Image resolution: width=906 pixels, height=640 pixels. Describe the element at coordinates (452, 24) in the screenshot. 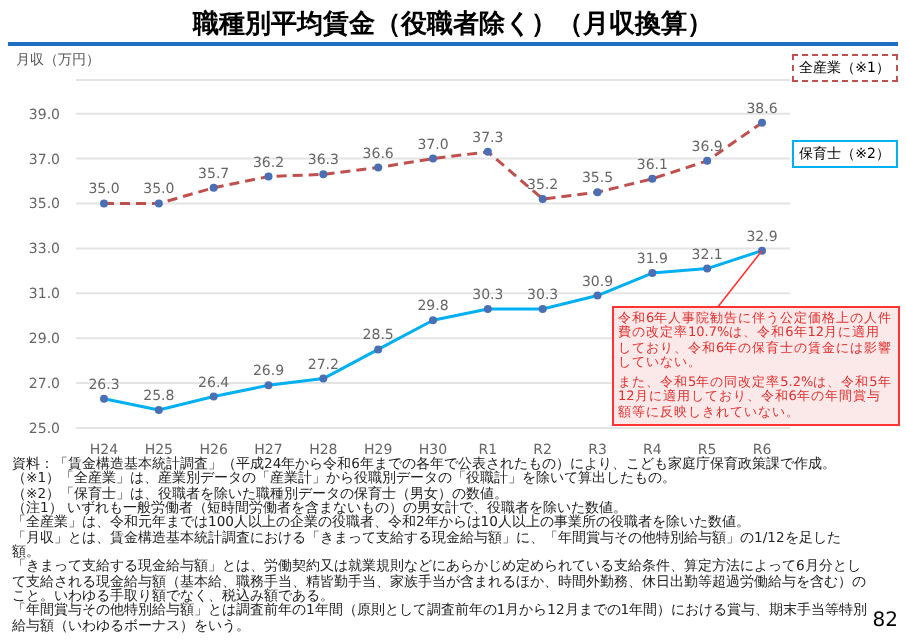

I see `chart-title: 職種別平均賃金（役職者除く）（月収換算）` at that location.